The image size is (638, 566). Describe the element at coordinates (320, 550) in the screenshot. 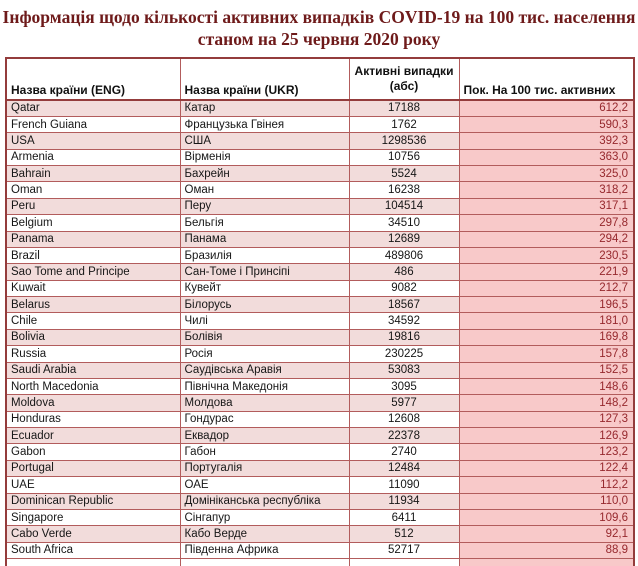

I see `table-row: South Africa Південна Африка 52717 88,9` at that location.